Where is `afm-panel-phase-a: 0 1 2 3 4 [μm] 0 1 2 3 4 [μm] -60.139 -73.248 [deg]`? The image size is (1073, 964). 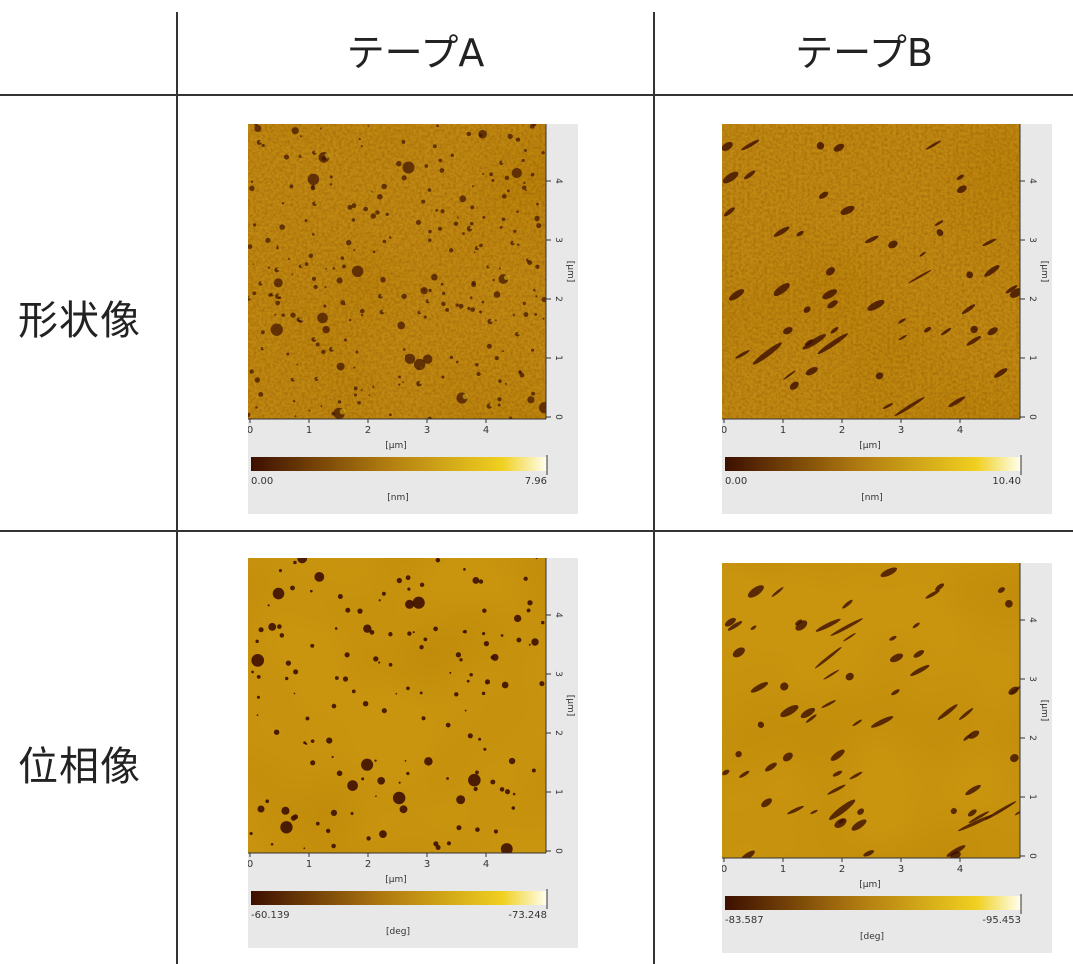
afm-panel-phase-a: 0 1 2 3 4 [μm] 0 1 2 3 4 [μm] -60.139 -73.248 [deg] is located at coordinates (413, 753).